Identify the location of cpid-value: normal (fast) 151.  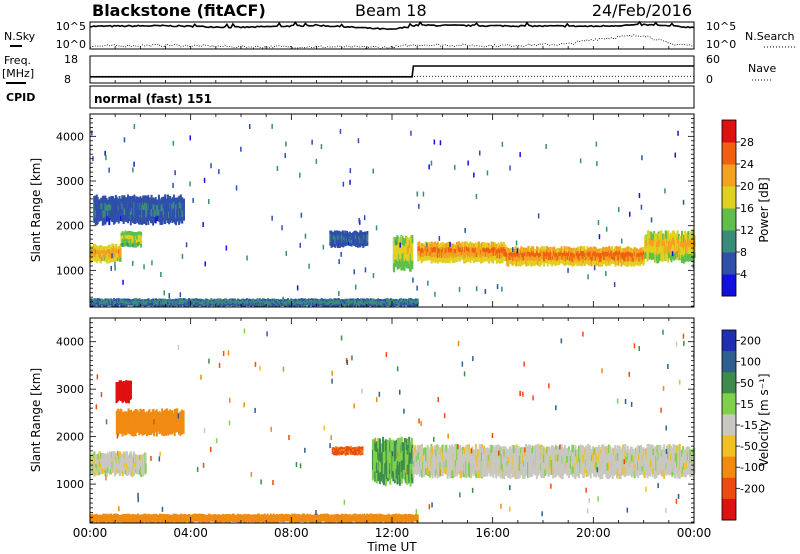
(153, 99).